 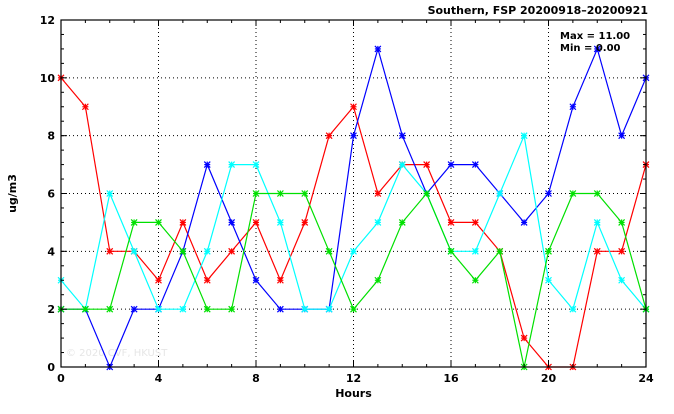 What do you see at coordinates (353, 393) in the screenshot?
I see `x-axis-label: Hours` at bounding box center [353, 393].